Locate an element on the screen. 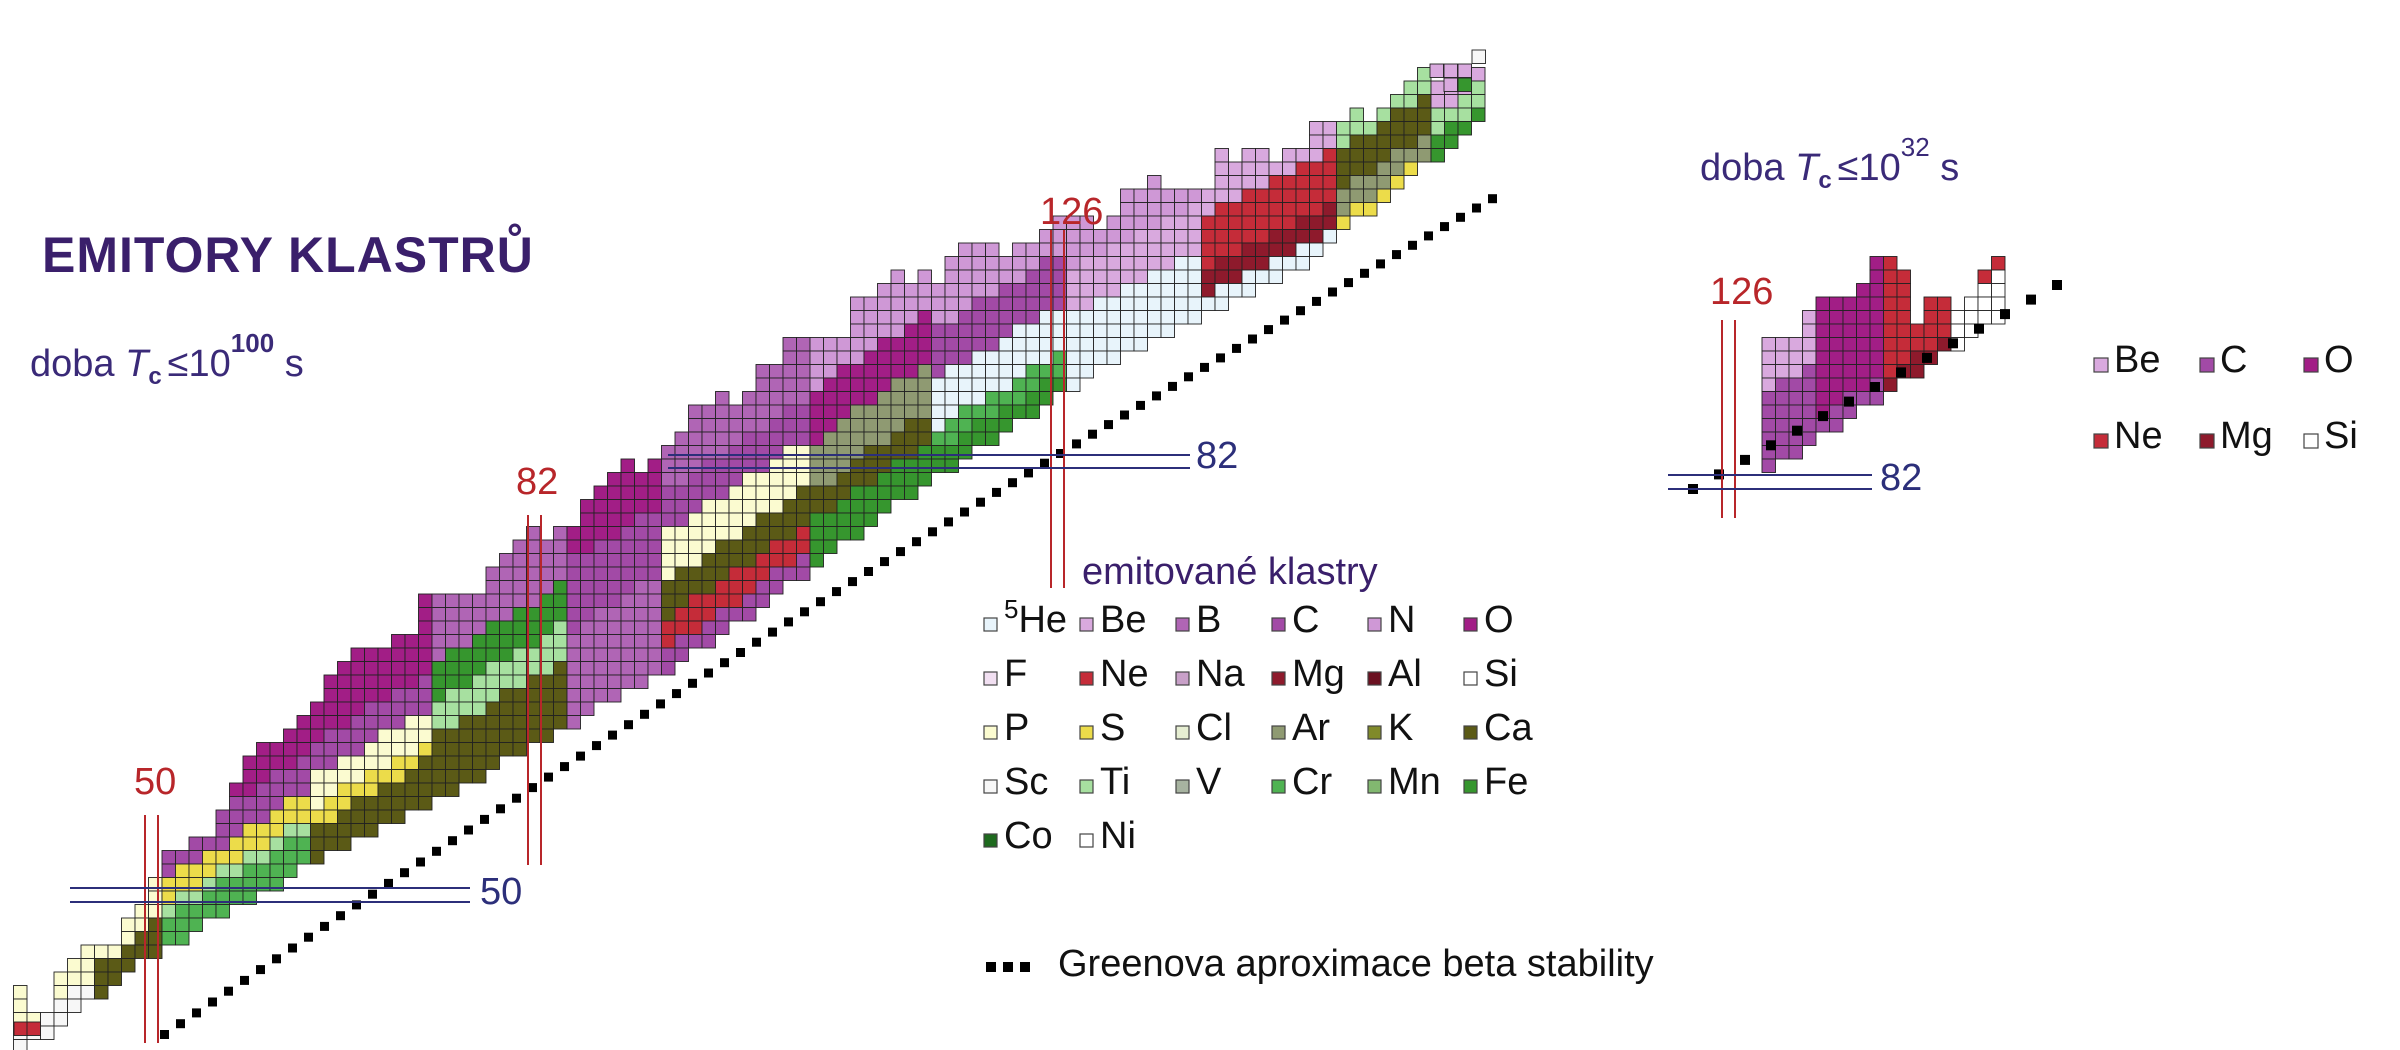  page-title: EMITORY KLASTRŮ is located at coordinates (288, 253).